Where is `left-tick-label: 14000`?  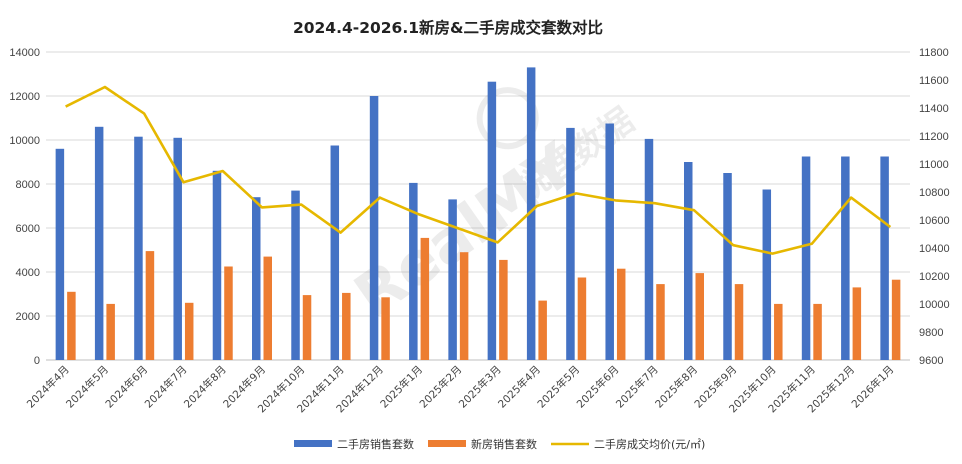
left-tick-label: 14000 is located at coordinates (24, 53).